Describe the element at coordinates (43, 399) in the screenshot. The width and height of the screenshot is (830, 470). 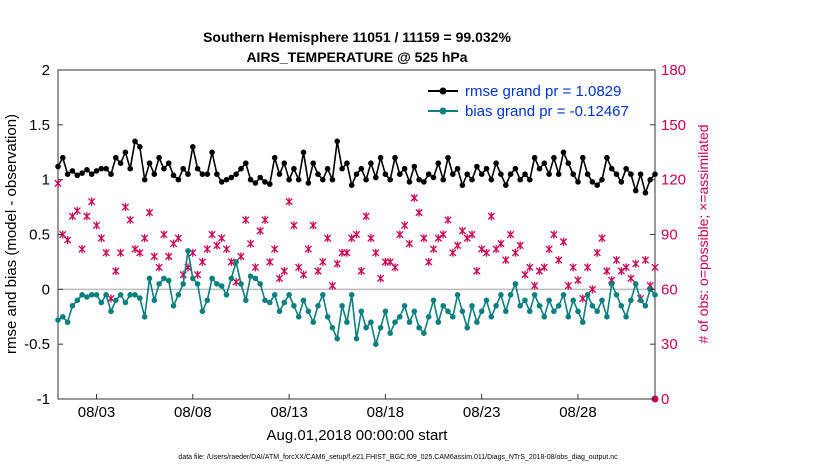
I see `y-tick-label: -1` at that location.